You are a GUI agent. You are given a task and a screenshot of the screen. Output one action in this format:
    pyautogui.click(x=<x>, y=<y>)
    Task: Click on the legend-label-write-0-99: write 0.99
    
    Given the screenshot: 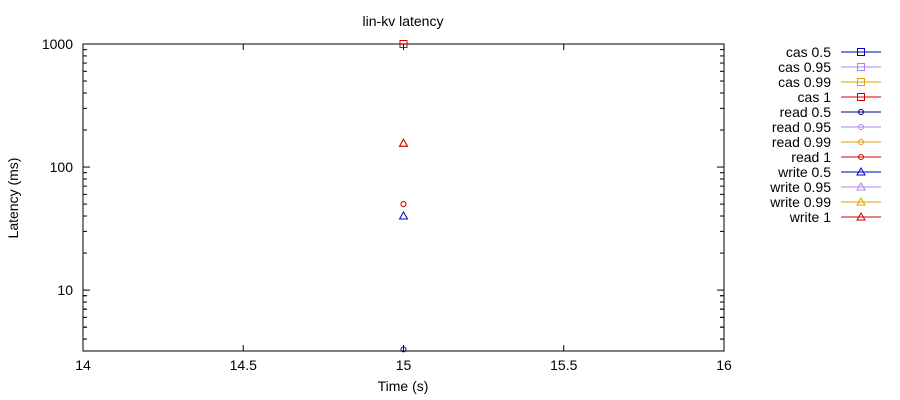 What is the action you would take?
    pyautogui.click(x=800, y=202)
    